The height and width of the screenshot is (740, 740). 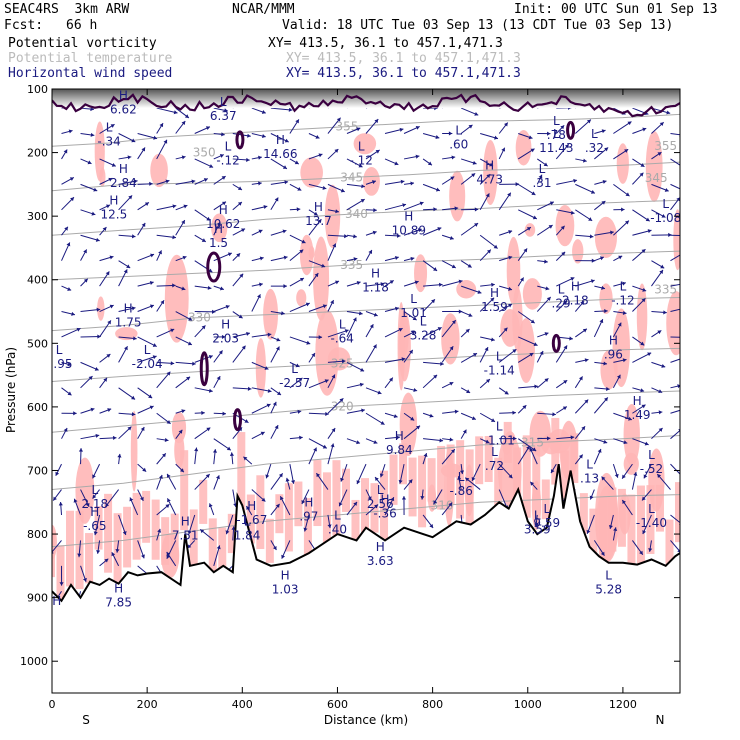 What do you see at coordinates (556, 148) in the screenshot?
I see `extremum-value: 11.43` at bounding box center [556, 148].